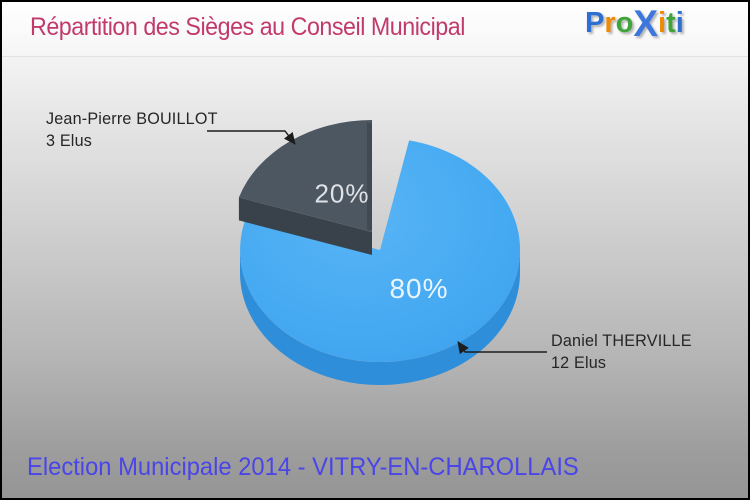 This screenshot has height=500, width=750. Describe the element at coordinates (610, 23) in the screenshot. I see `logo-letter: r` at that location.